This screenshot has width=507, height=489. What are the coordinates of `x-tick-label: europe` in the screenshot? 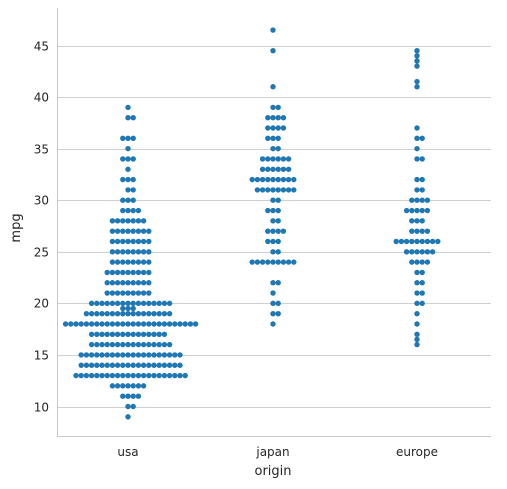 It's located at (417, 452).